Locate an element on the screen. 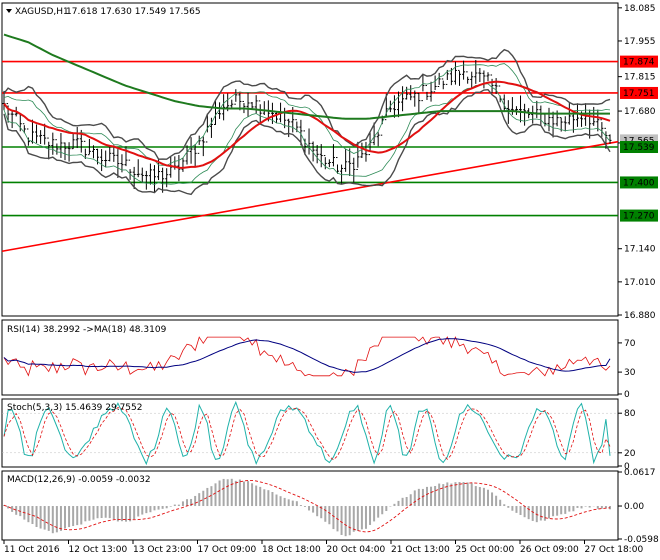  price-tick-label: 17.955 is located at coordinates (640, 42).